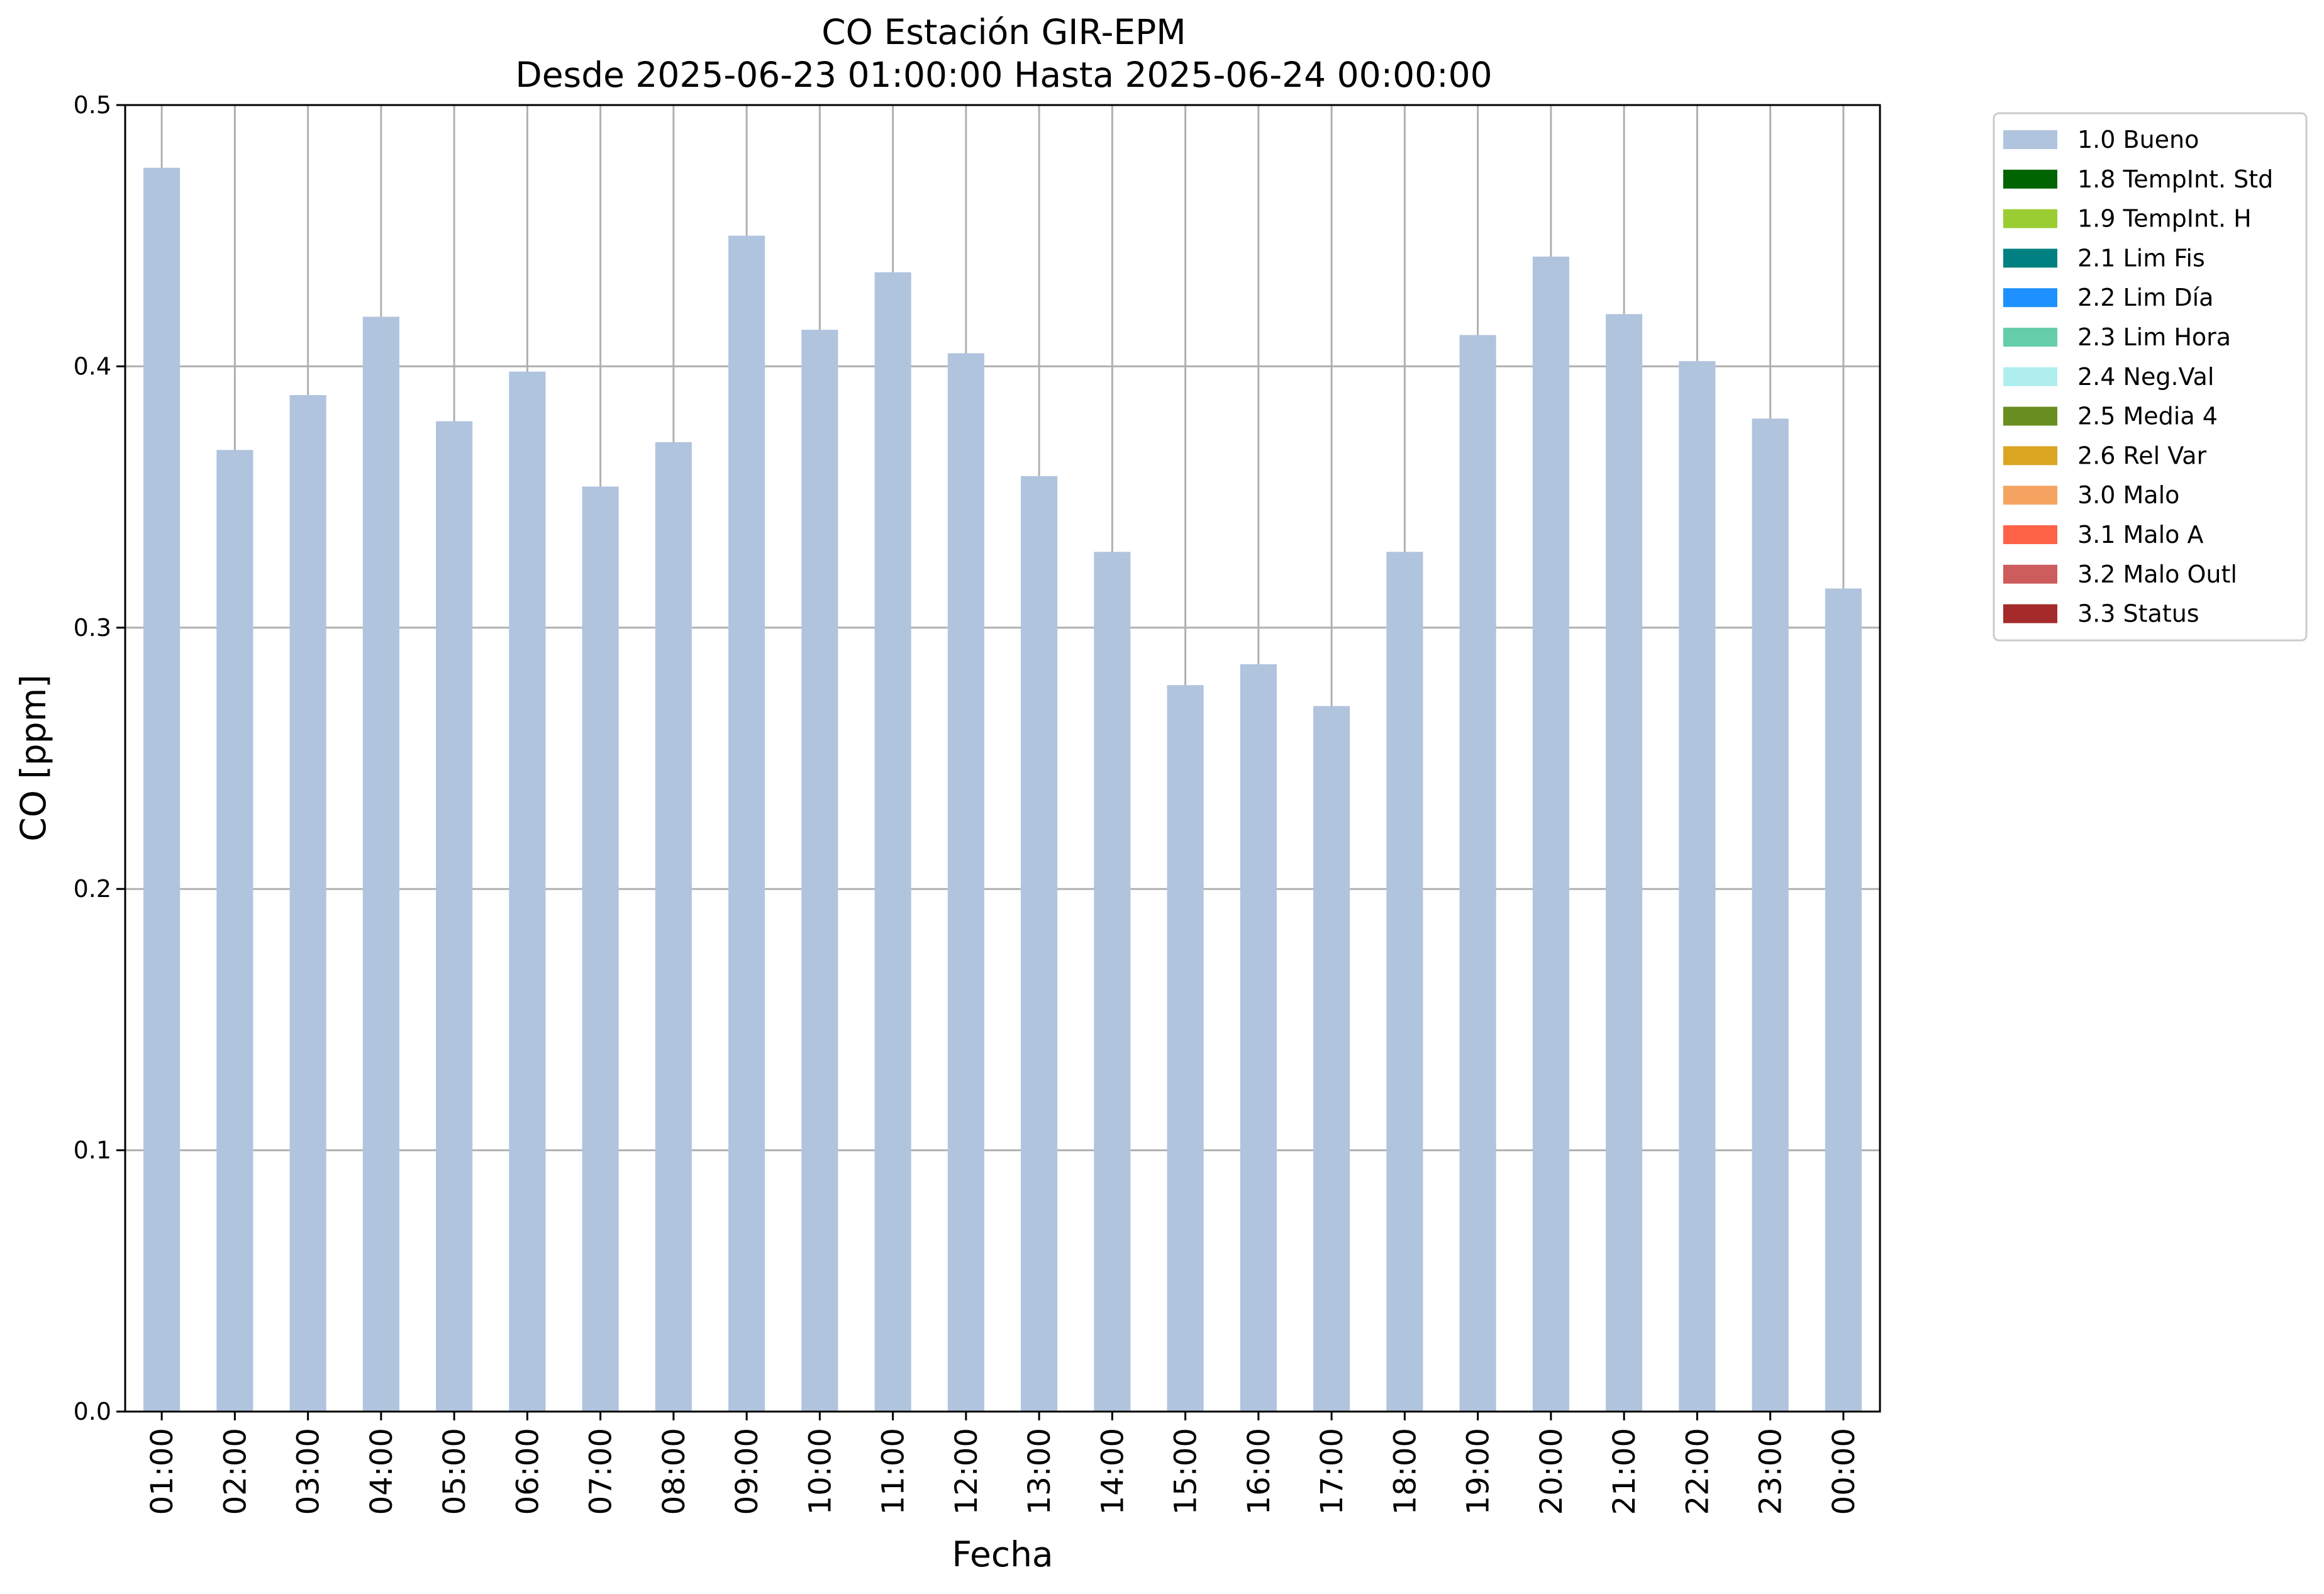 The width and height of the screenshot is (2324, 1594). What do you see at coordinates (2141, 258) in the screenshot?
I see `legend-label: 2.1 Lim Fis` at bounding box center [2141, 258].